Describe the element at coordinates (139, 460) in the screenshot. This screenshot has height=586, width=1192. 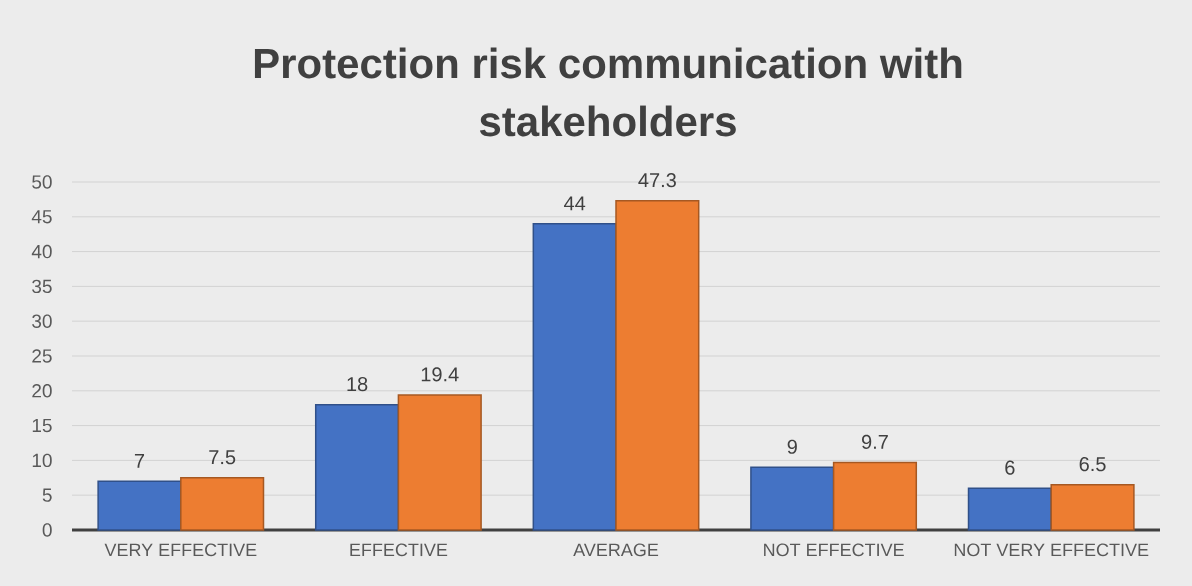
I see `data-label: 7` at that location.